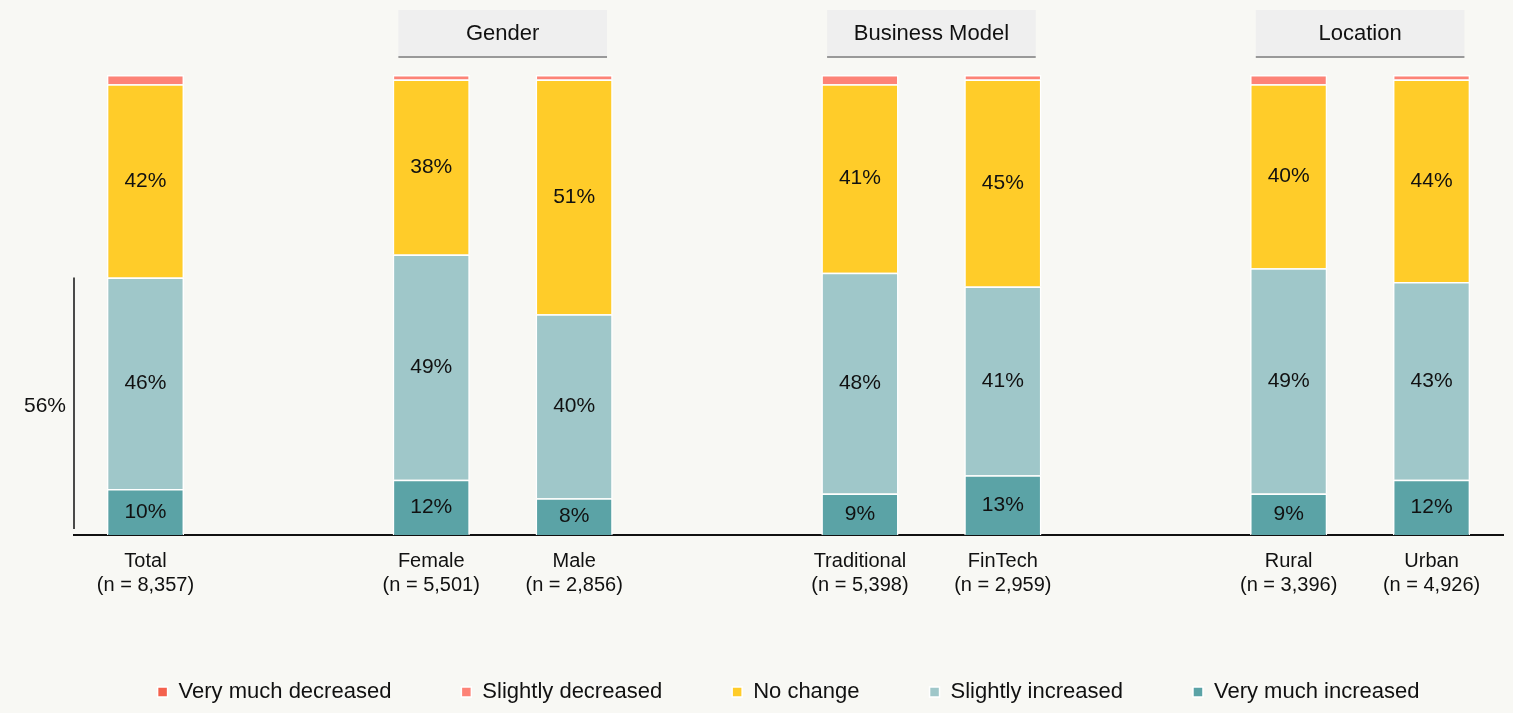  Describe the element at coordinates (1316, 691) in the screenshot. I see `legend-label: Very much increased` at that location.